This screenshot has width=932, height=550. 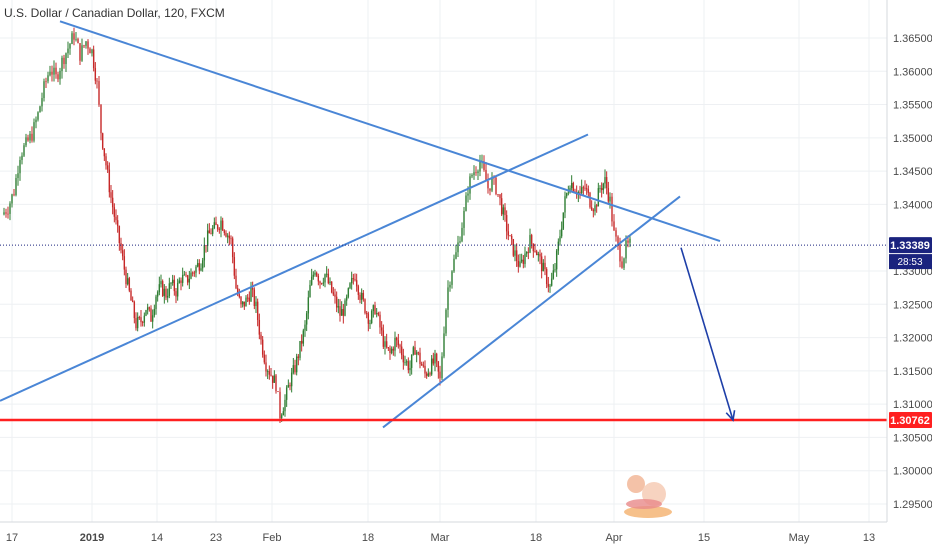 I want to click on projection-arrow, so click(x=707, y=334).